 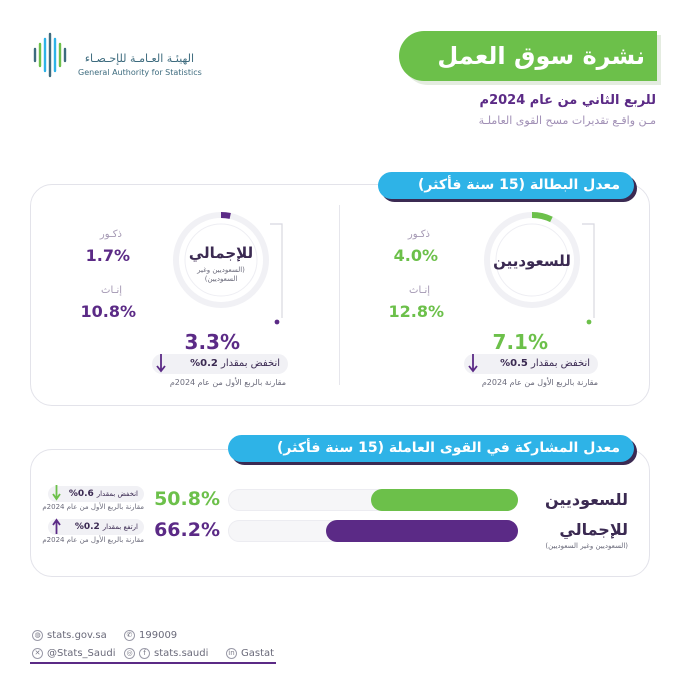 What do you see at coordinates (444, 500) in the screenshot?
I see `participation-saudi-bar` at bounding box center [444, 500].